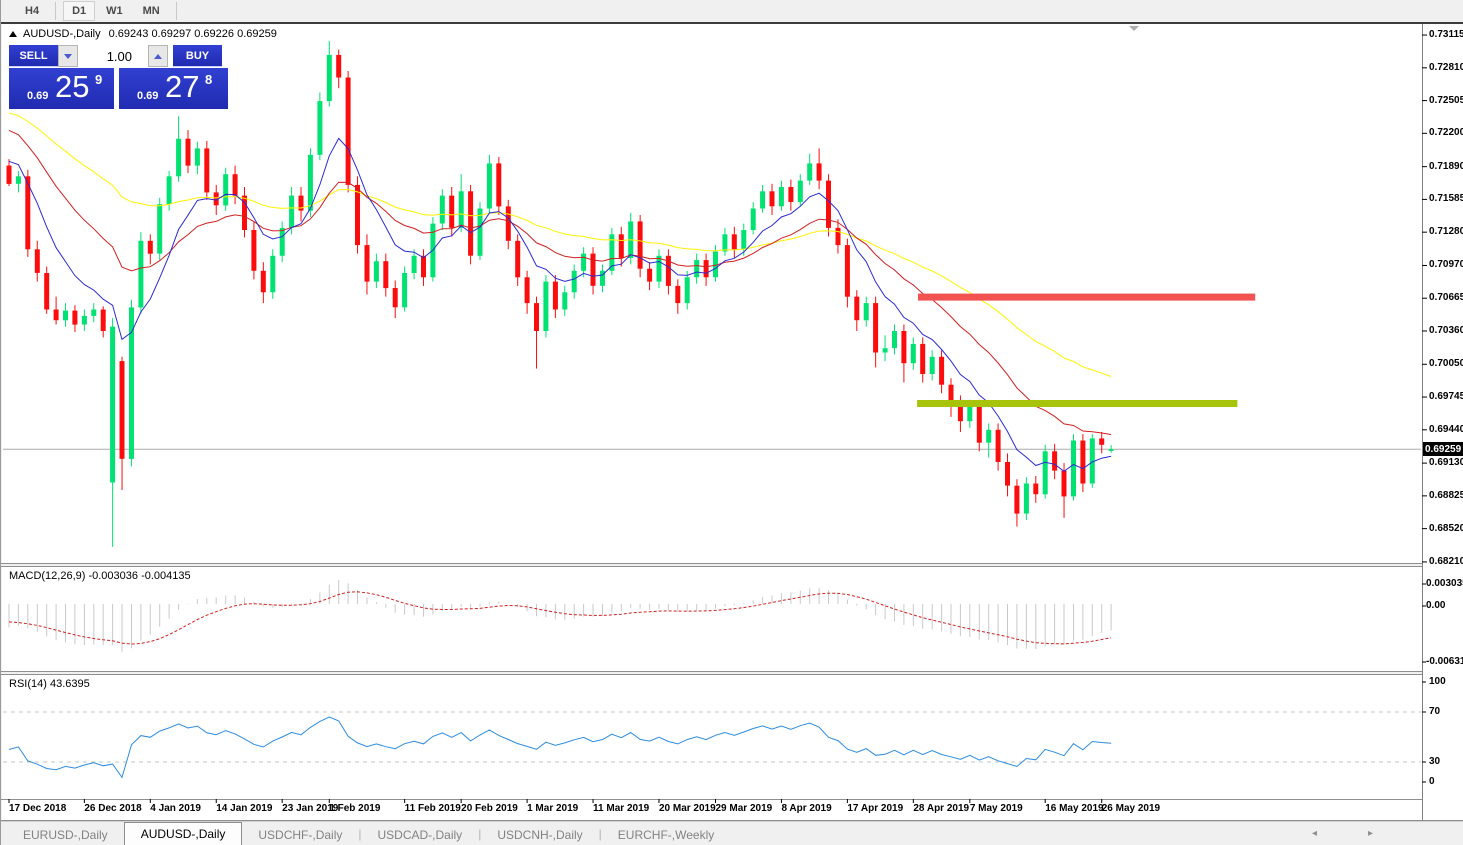  What do you see at coordinates (1437, 681) in the screenshot?
I see `rsi-axis-label: 100` at bounding box center [1437, 681].